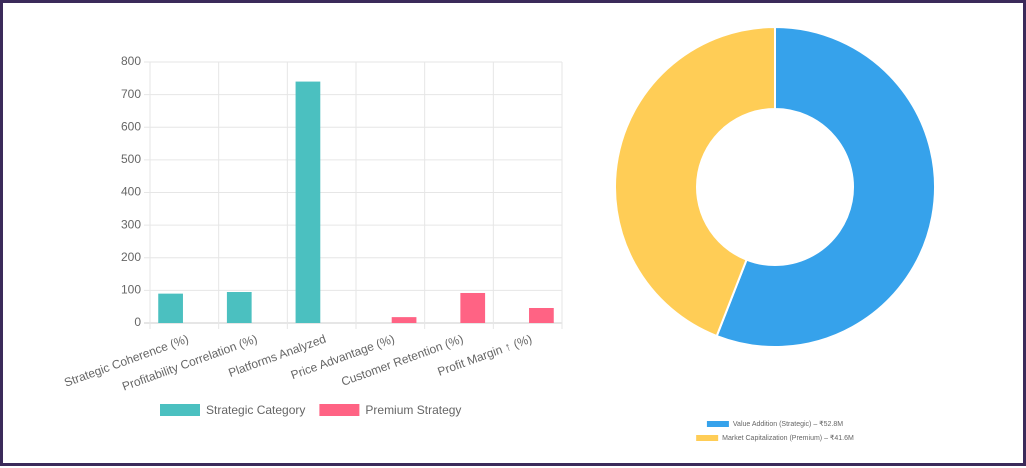 The image size is (1026, 468). What do you see at coordinates (137, 322) in the screenshot?
I see `y-tick-label: 0` at bounding box center [137, 322].